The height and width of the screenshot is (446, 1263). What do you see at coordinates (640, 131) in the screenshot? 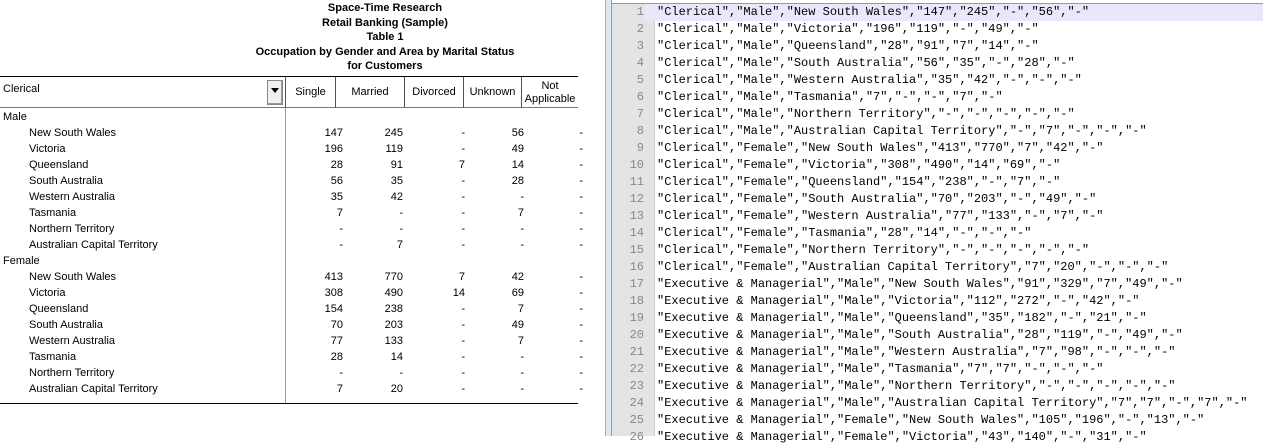
I see `line-number: 8` at bounding box center [640, 131].